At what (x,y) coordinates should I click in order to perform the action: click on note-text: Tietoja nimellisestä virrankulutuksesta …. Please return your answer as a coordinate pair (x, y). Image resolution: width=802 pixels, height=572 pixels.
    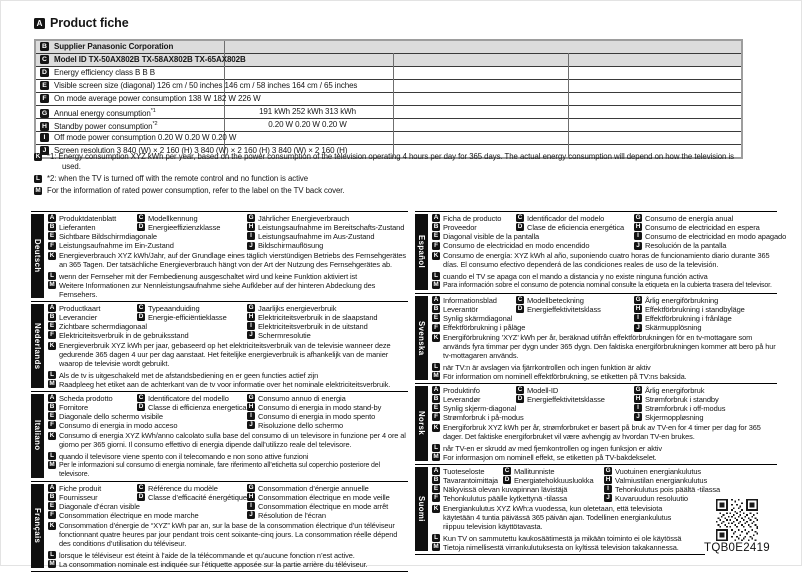
    Looking at the image, I should click on (561, 547).